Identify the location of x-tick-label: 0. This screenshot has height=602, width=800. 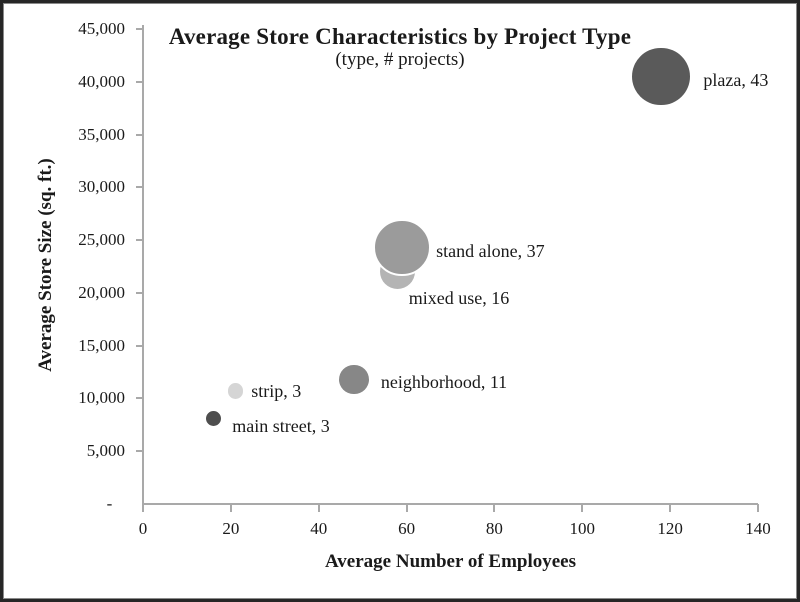
(143, 528).